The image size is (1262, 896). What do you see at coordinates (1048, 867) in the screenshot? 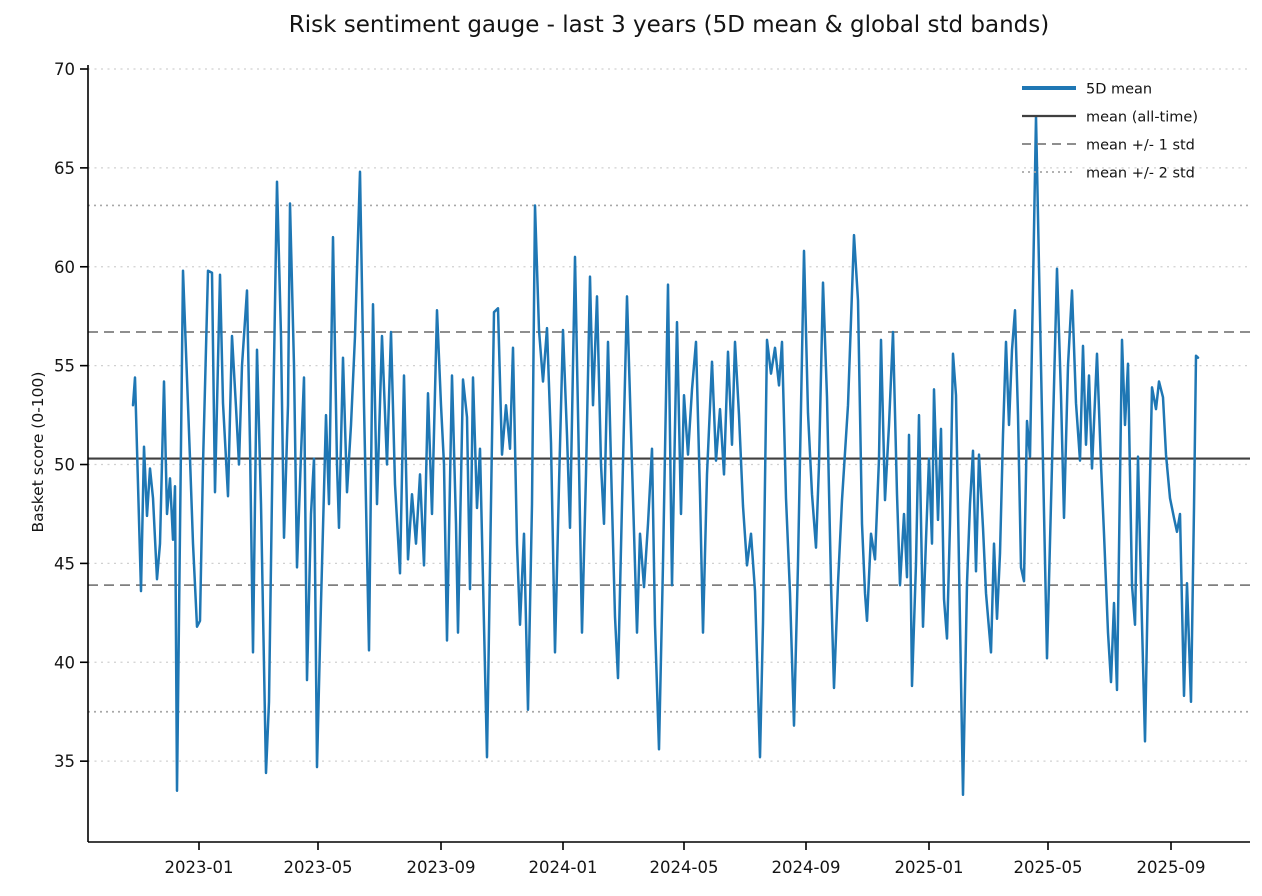
I see `x-tick-label: 2025-05` at bounding box center [1048, 867].